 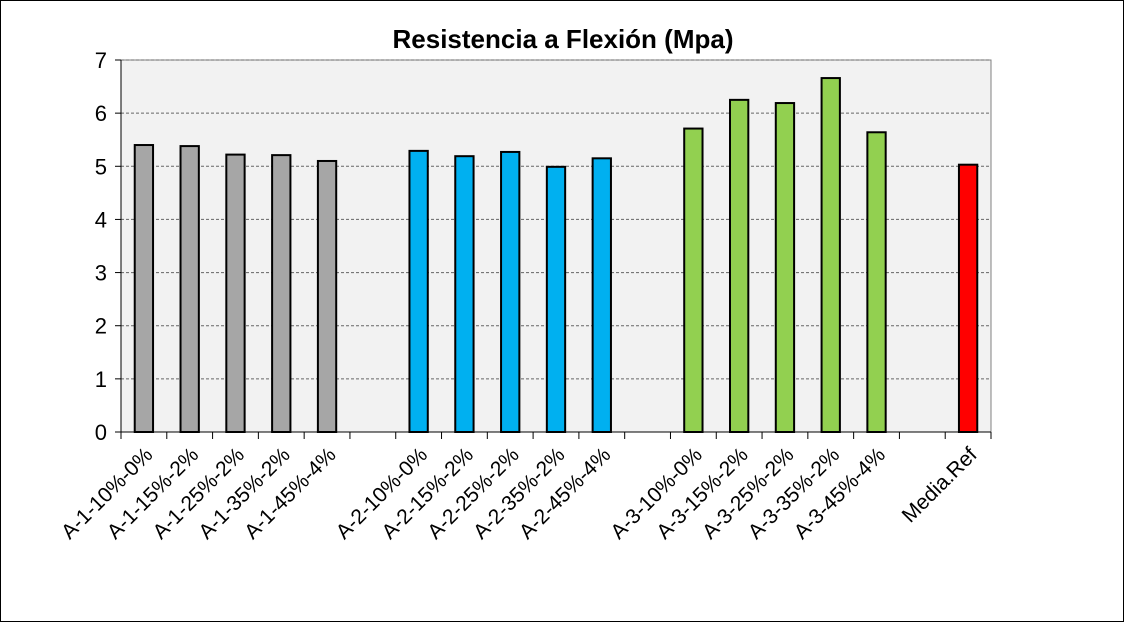 What do you see at coordinates (101, 379) in the screenshot?
I see `y-tick-label: 1` at bounding box center [101, 379].